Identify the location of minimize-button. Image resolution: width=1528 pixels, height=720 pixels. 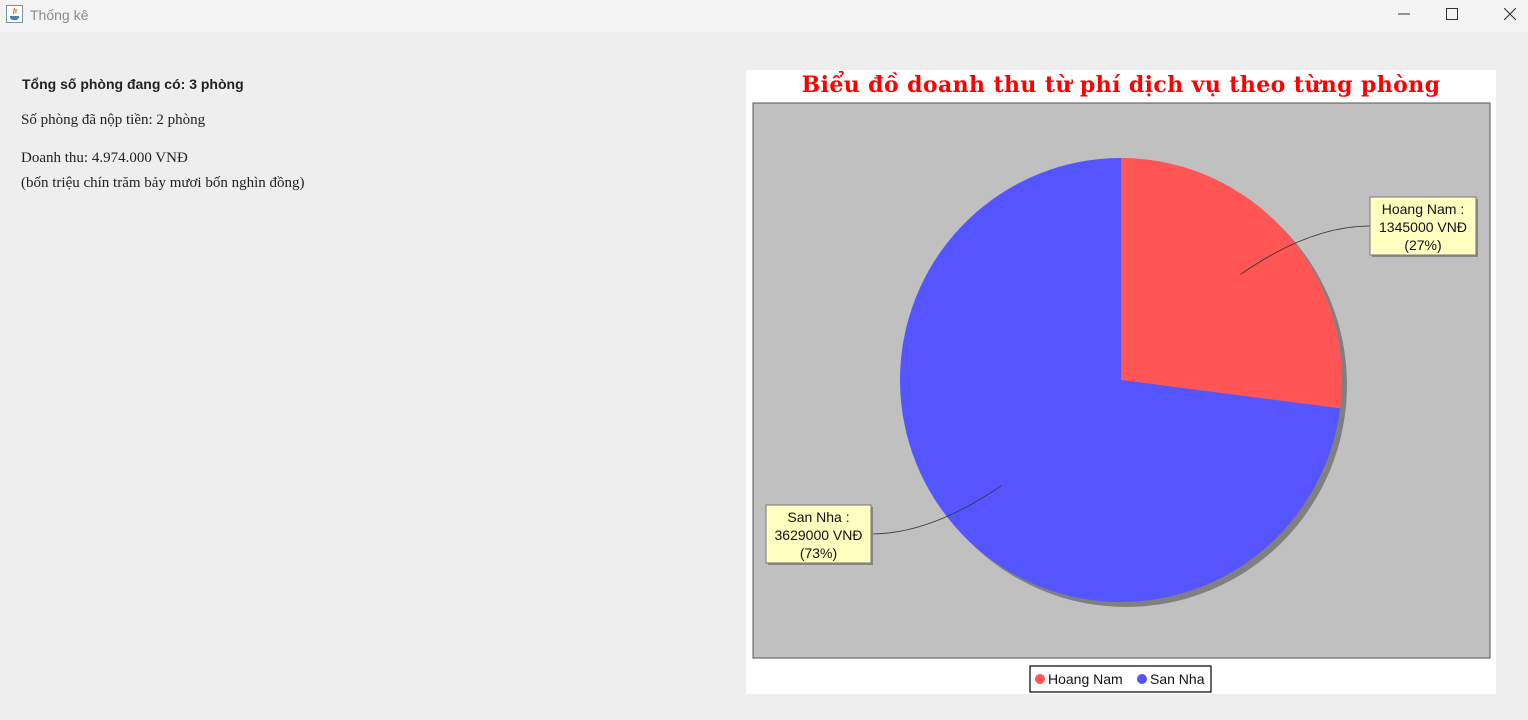
(1405, 15).